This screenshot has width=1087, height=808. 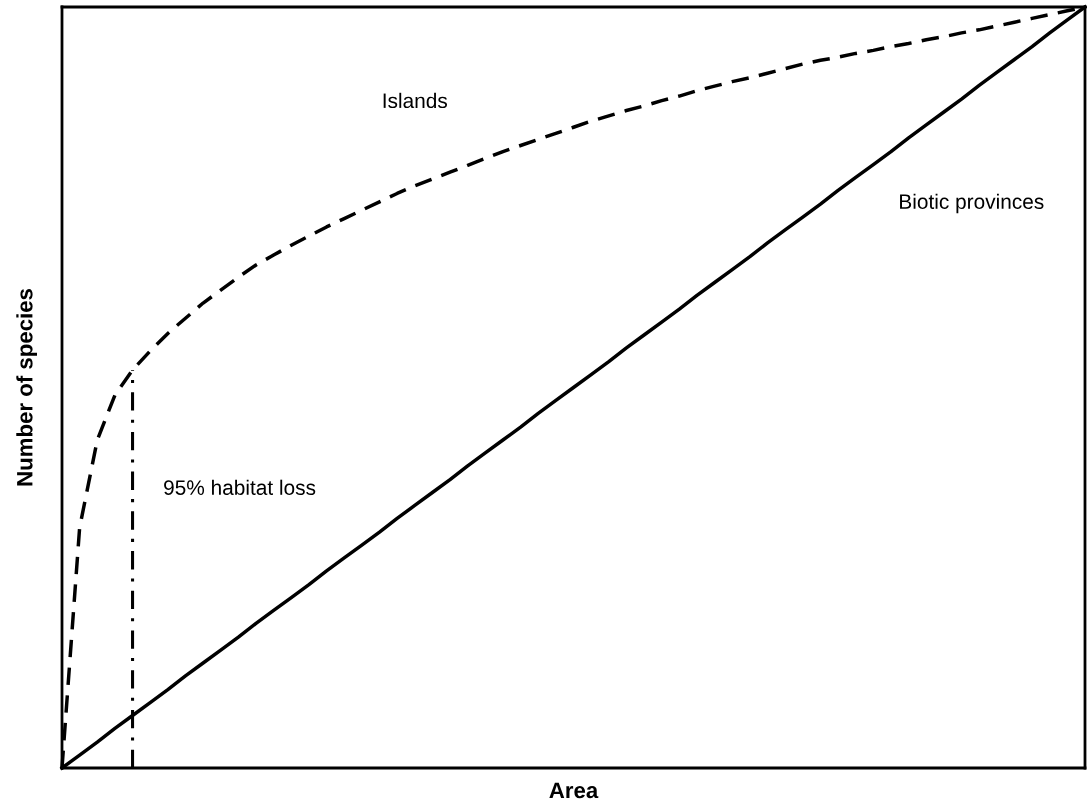 I want to click on y-axis-title: Number of species, so click(x=26, y=387).